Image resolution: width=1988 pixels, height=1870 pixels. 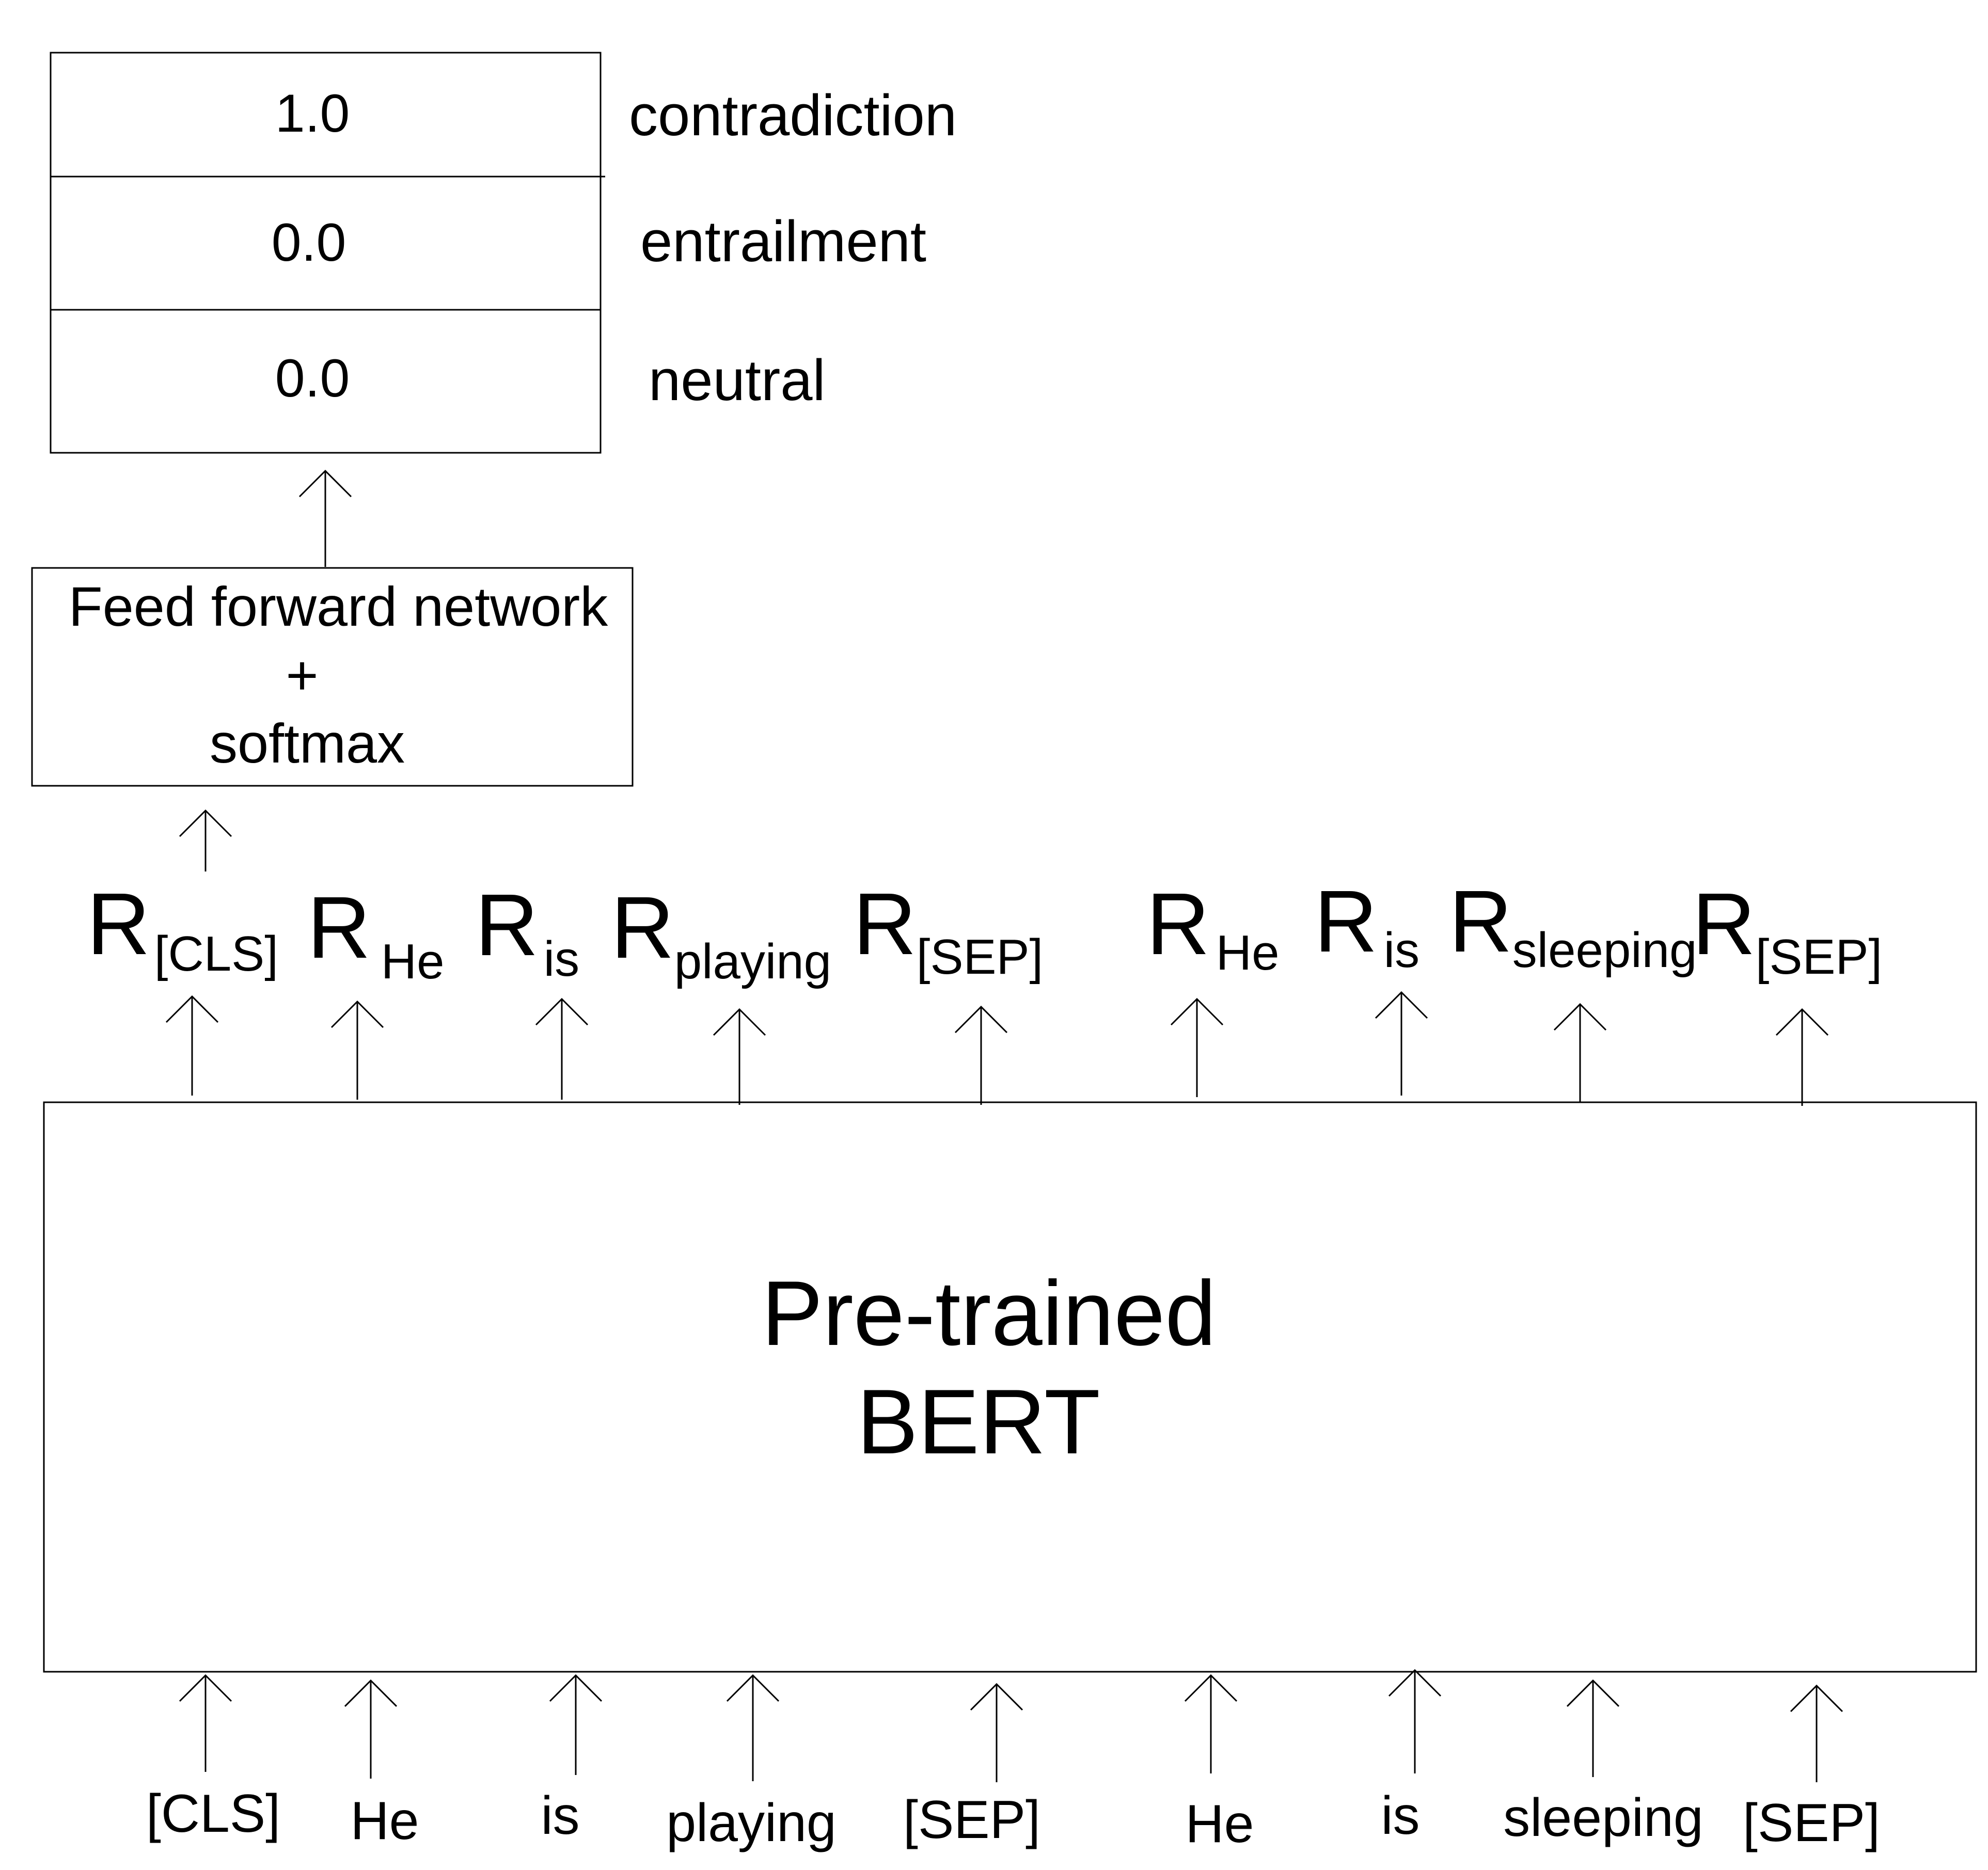 What do you see at coordinates (989, 1314) in the screenshot?
I see `bert-title-line1: Pre-trained` at bounding box center [989, 1314].